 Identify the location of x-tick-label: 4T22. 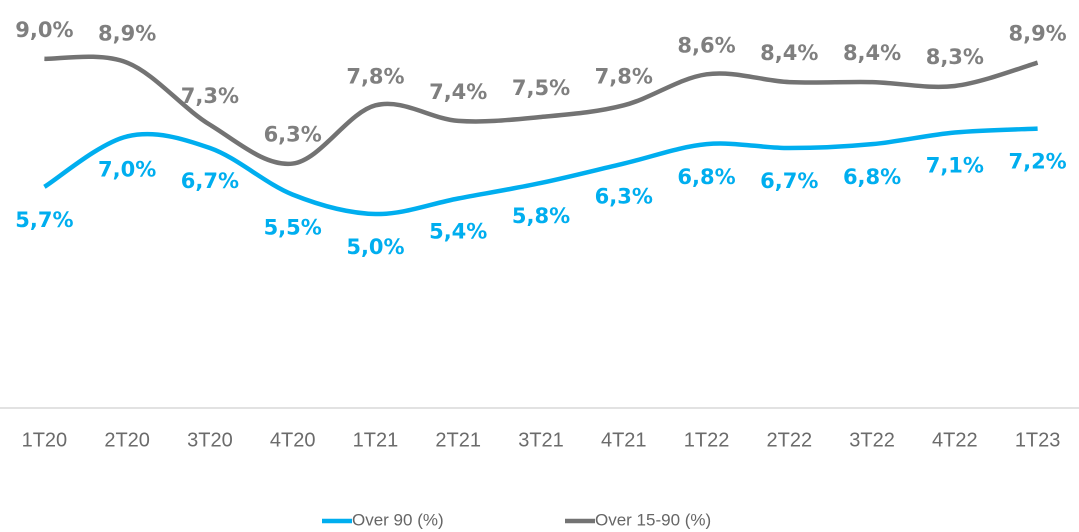
(955, 440).